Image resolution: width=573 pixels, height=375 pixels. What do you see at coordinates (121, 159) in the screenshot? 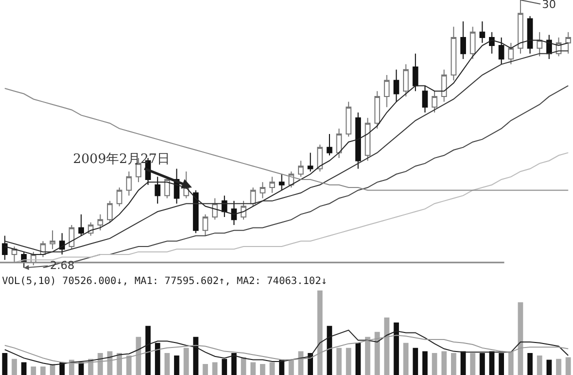
I see `annotation: 2009年2月27日` at bounding box center [121, 159].